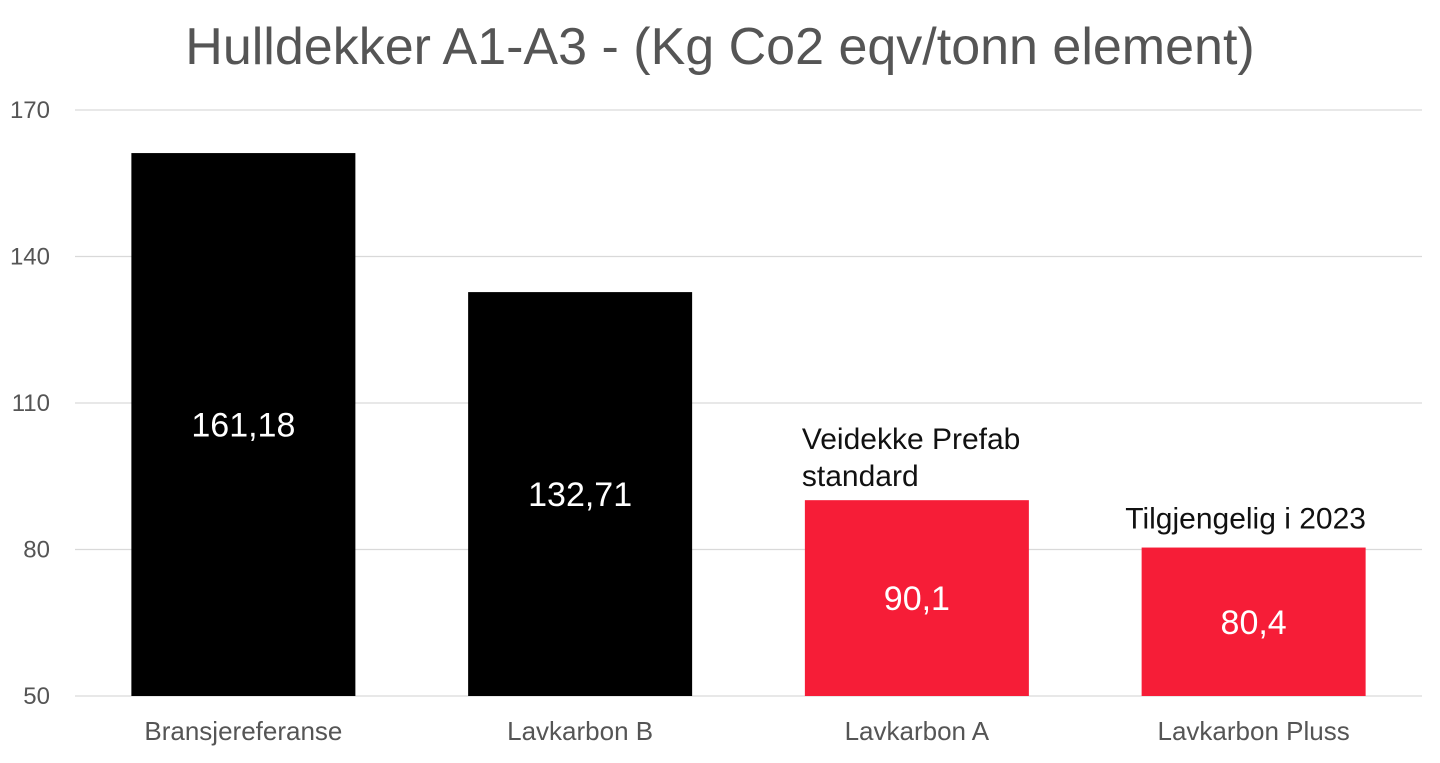 Image resolution: width=1440 pixels, height=763 pixels. I want to click on y-tick-label: 140, so click(30, 257).